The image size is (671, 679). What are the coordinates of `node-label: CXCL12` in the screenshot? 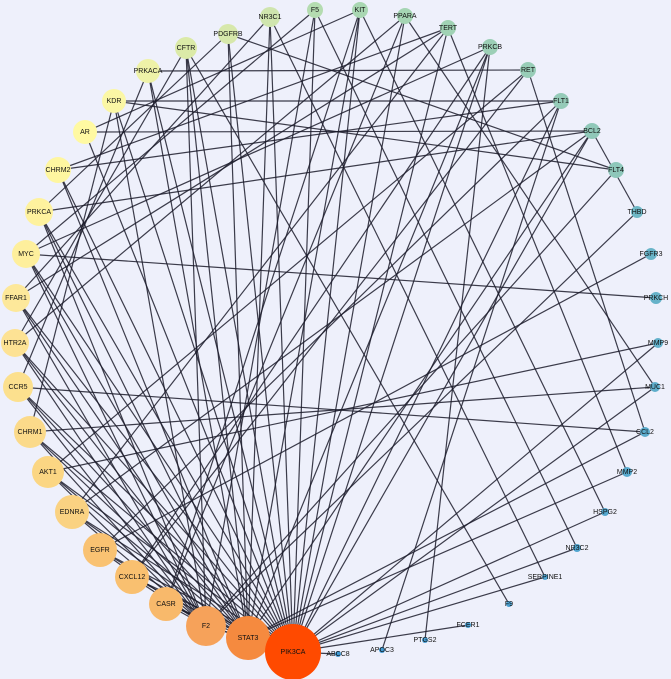 It's located at (132, 577).